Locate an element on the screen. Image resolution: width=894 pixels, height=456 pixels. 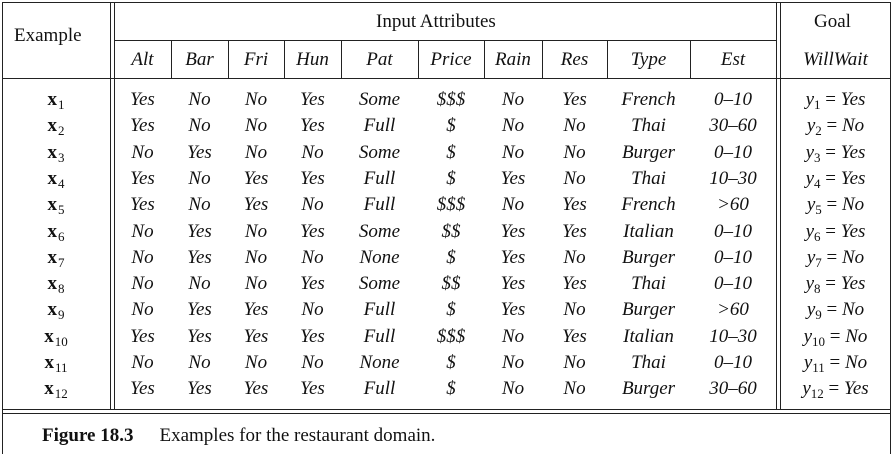
cell-willwait: y11 = No is located at coordinates (835, 363).